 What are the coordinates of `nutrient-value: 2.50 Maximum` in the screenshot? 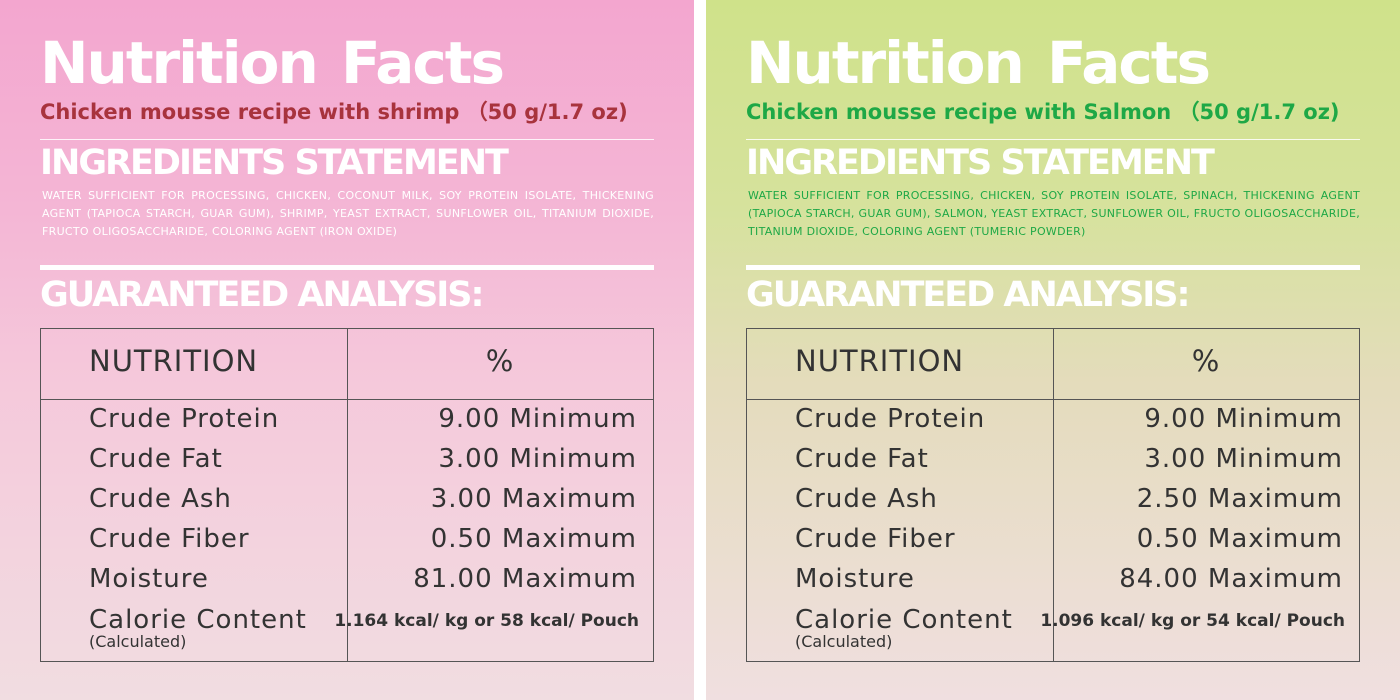 It's located at (1239, 499).